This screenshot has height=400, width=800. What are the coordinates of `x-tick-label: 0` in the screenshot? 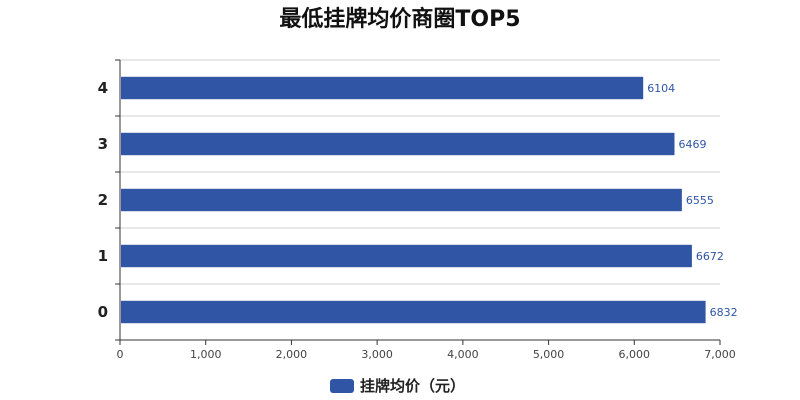 It's located at (120, 354).